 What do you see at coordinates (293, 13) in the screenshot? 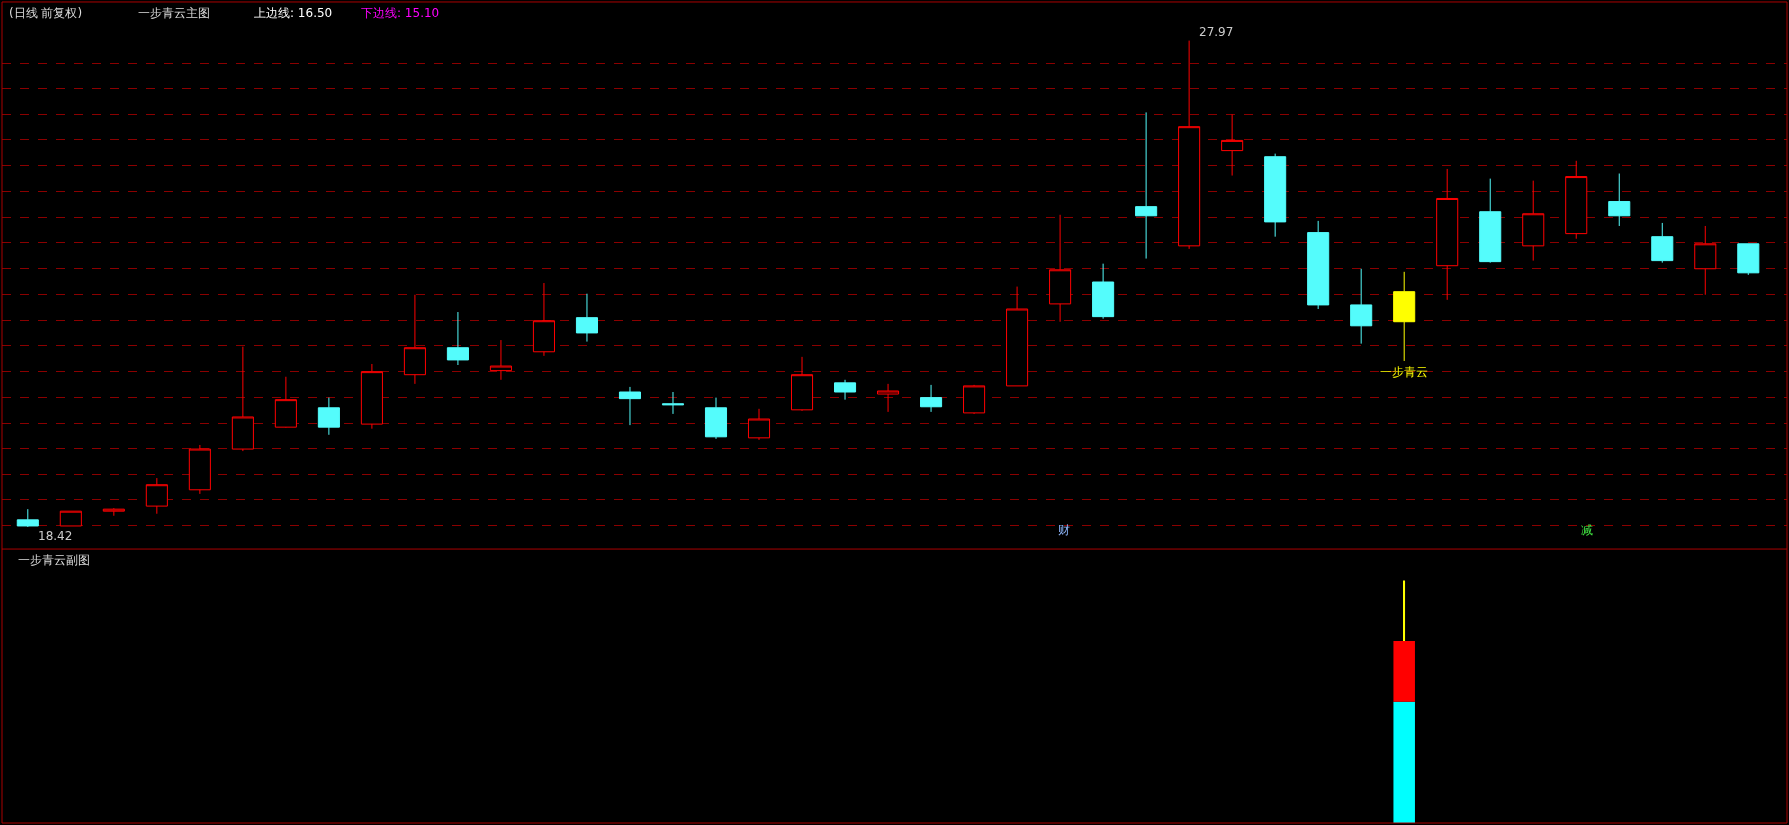
I see `text: 上边线: 16.50` at bounding box center [293, 13].